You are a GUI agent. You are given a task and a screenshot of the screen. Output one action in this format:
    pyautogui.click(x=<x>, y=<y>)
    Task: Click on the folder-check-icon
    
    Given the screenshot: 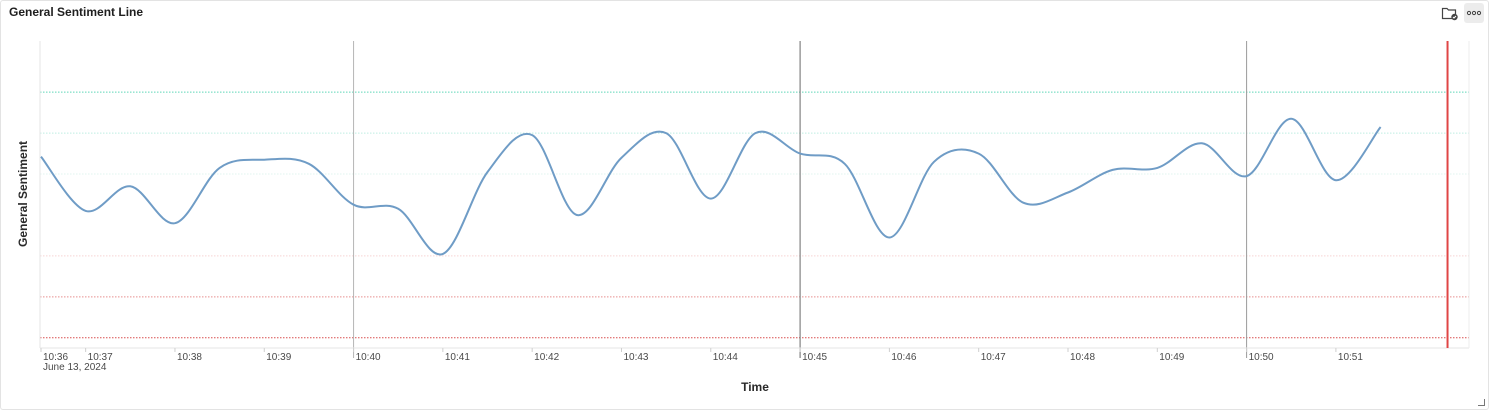 What is the action you would take?
    pyautogui.click(x=1449, y=14)
    